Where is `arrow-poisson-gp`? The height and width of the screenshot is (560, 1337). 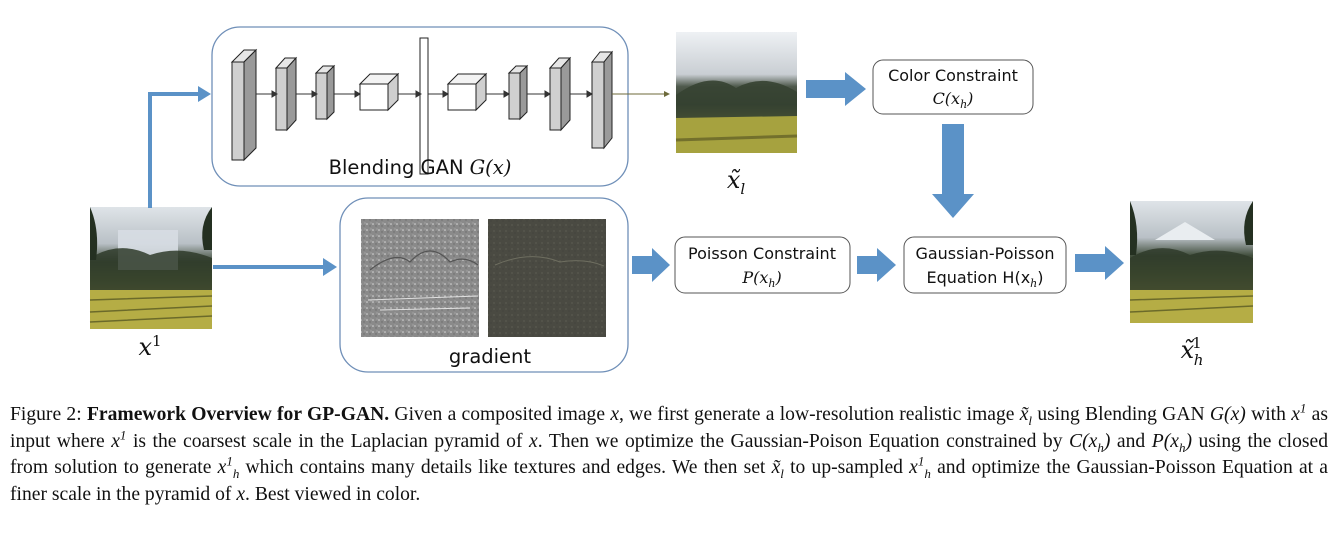
arrow-poisson-gp is located at coordinates (868, 265).